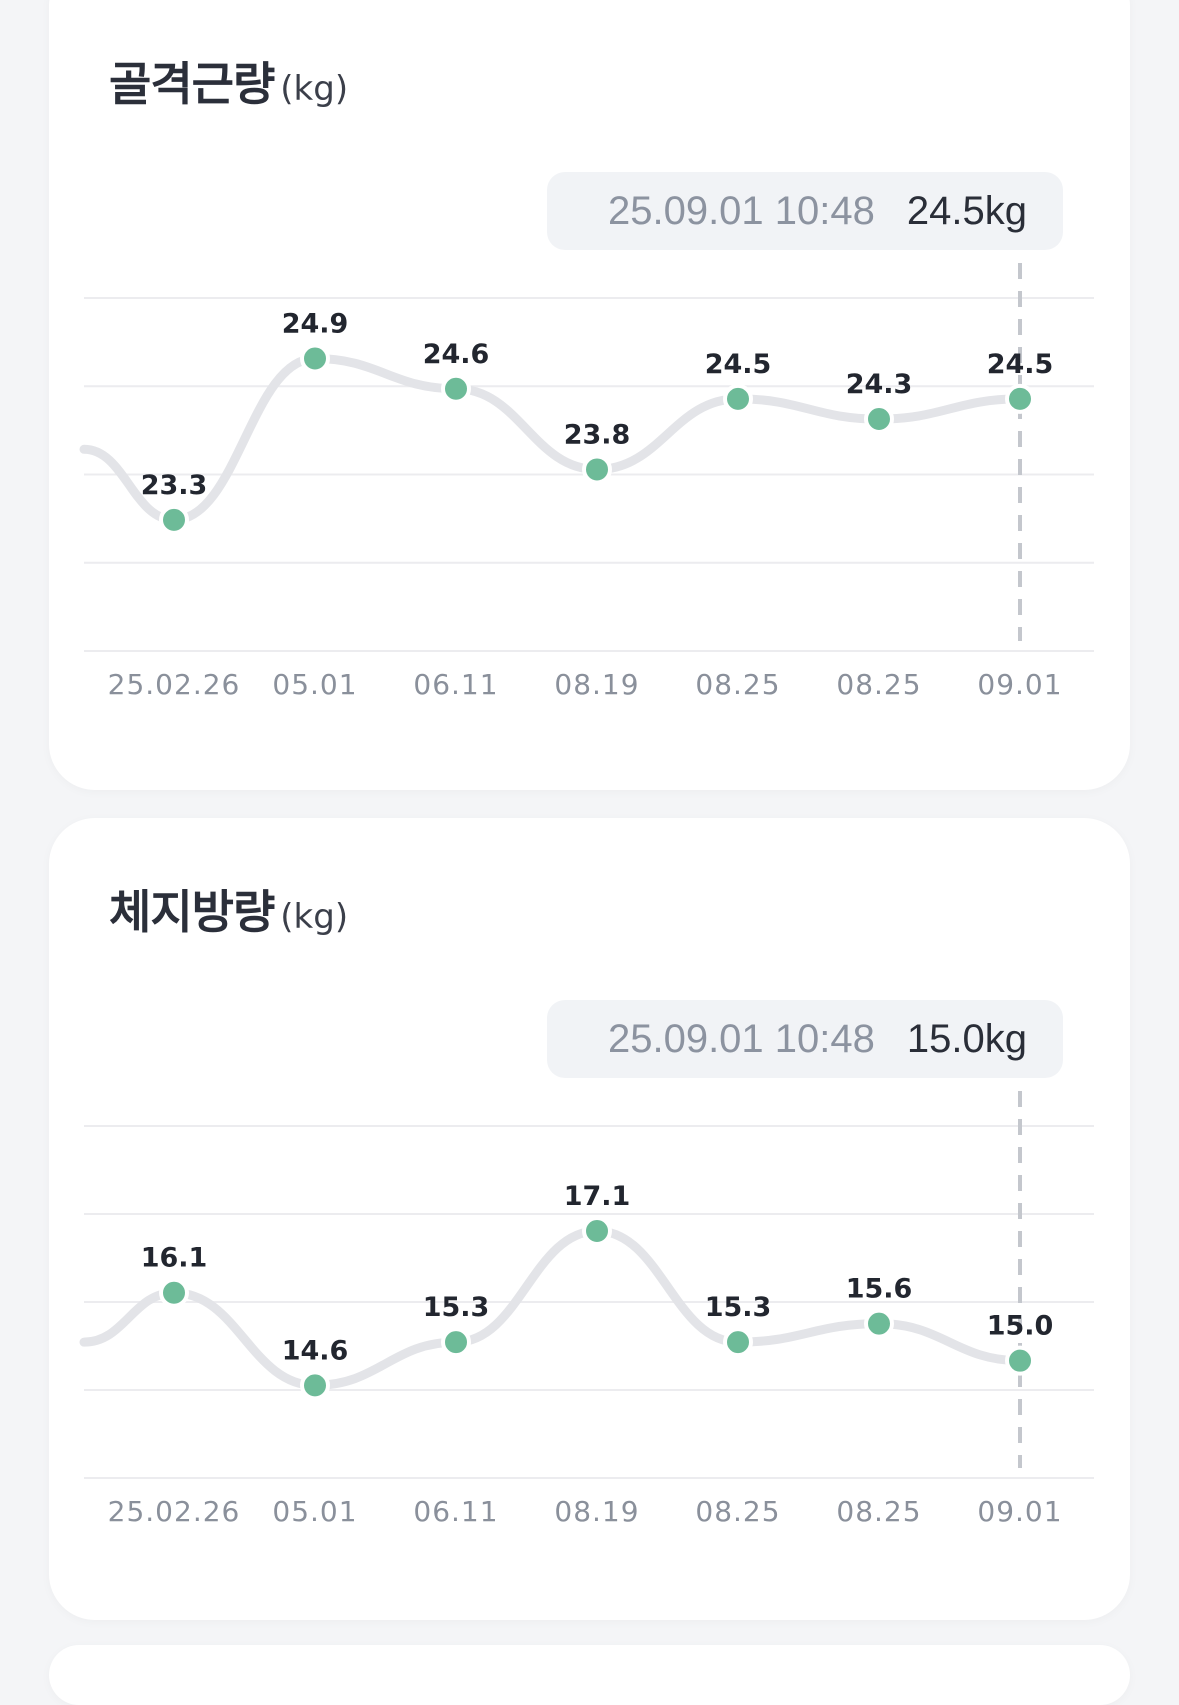 The image size is (1179, 1705). What do you see at coordinates (966, 210) in the screenshot?
I see `tooltip-value: 24.5kg` at bounding box center [966, 210].